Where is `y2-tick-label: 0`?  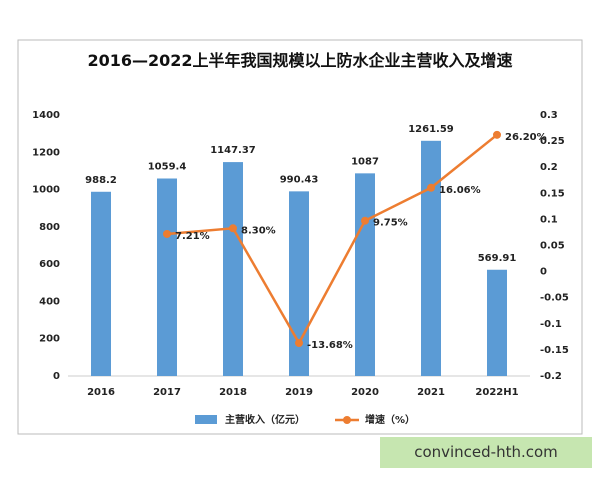
y2-tick-label: 0 is located at coordinates (543, 272).